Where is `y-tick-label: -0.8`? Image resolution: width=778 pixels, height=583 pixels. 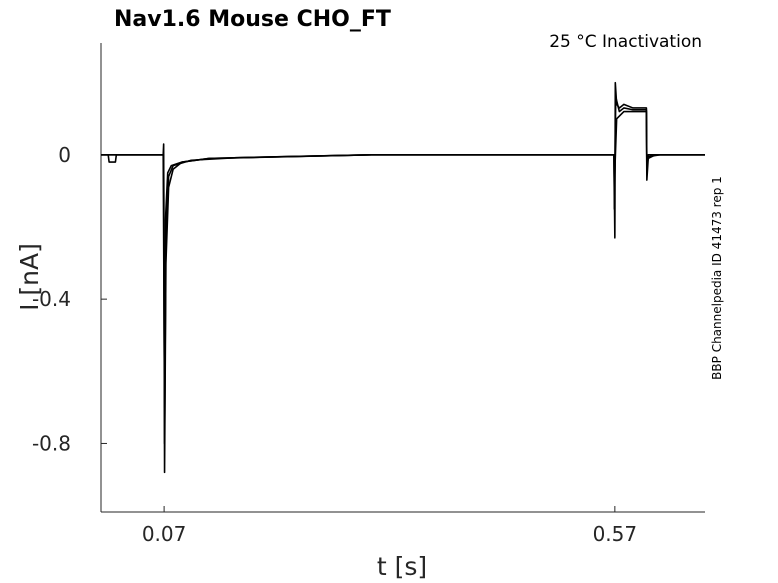 y-tick-label: -0.8 is located at coordinates (51, 443).